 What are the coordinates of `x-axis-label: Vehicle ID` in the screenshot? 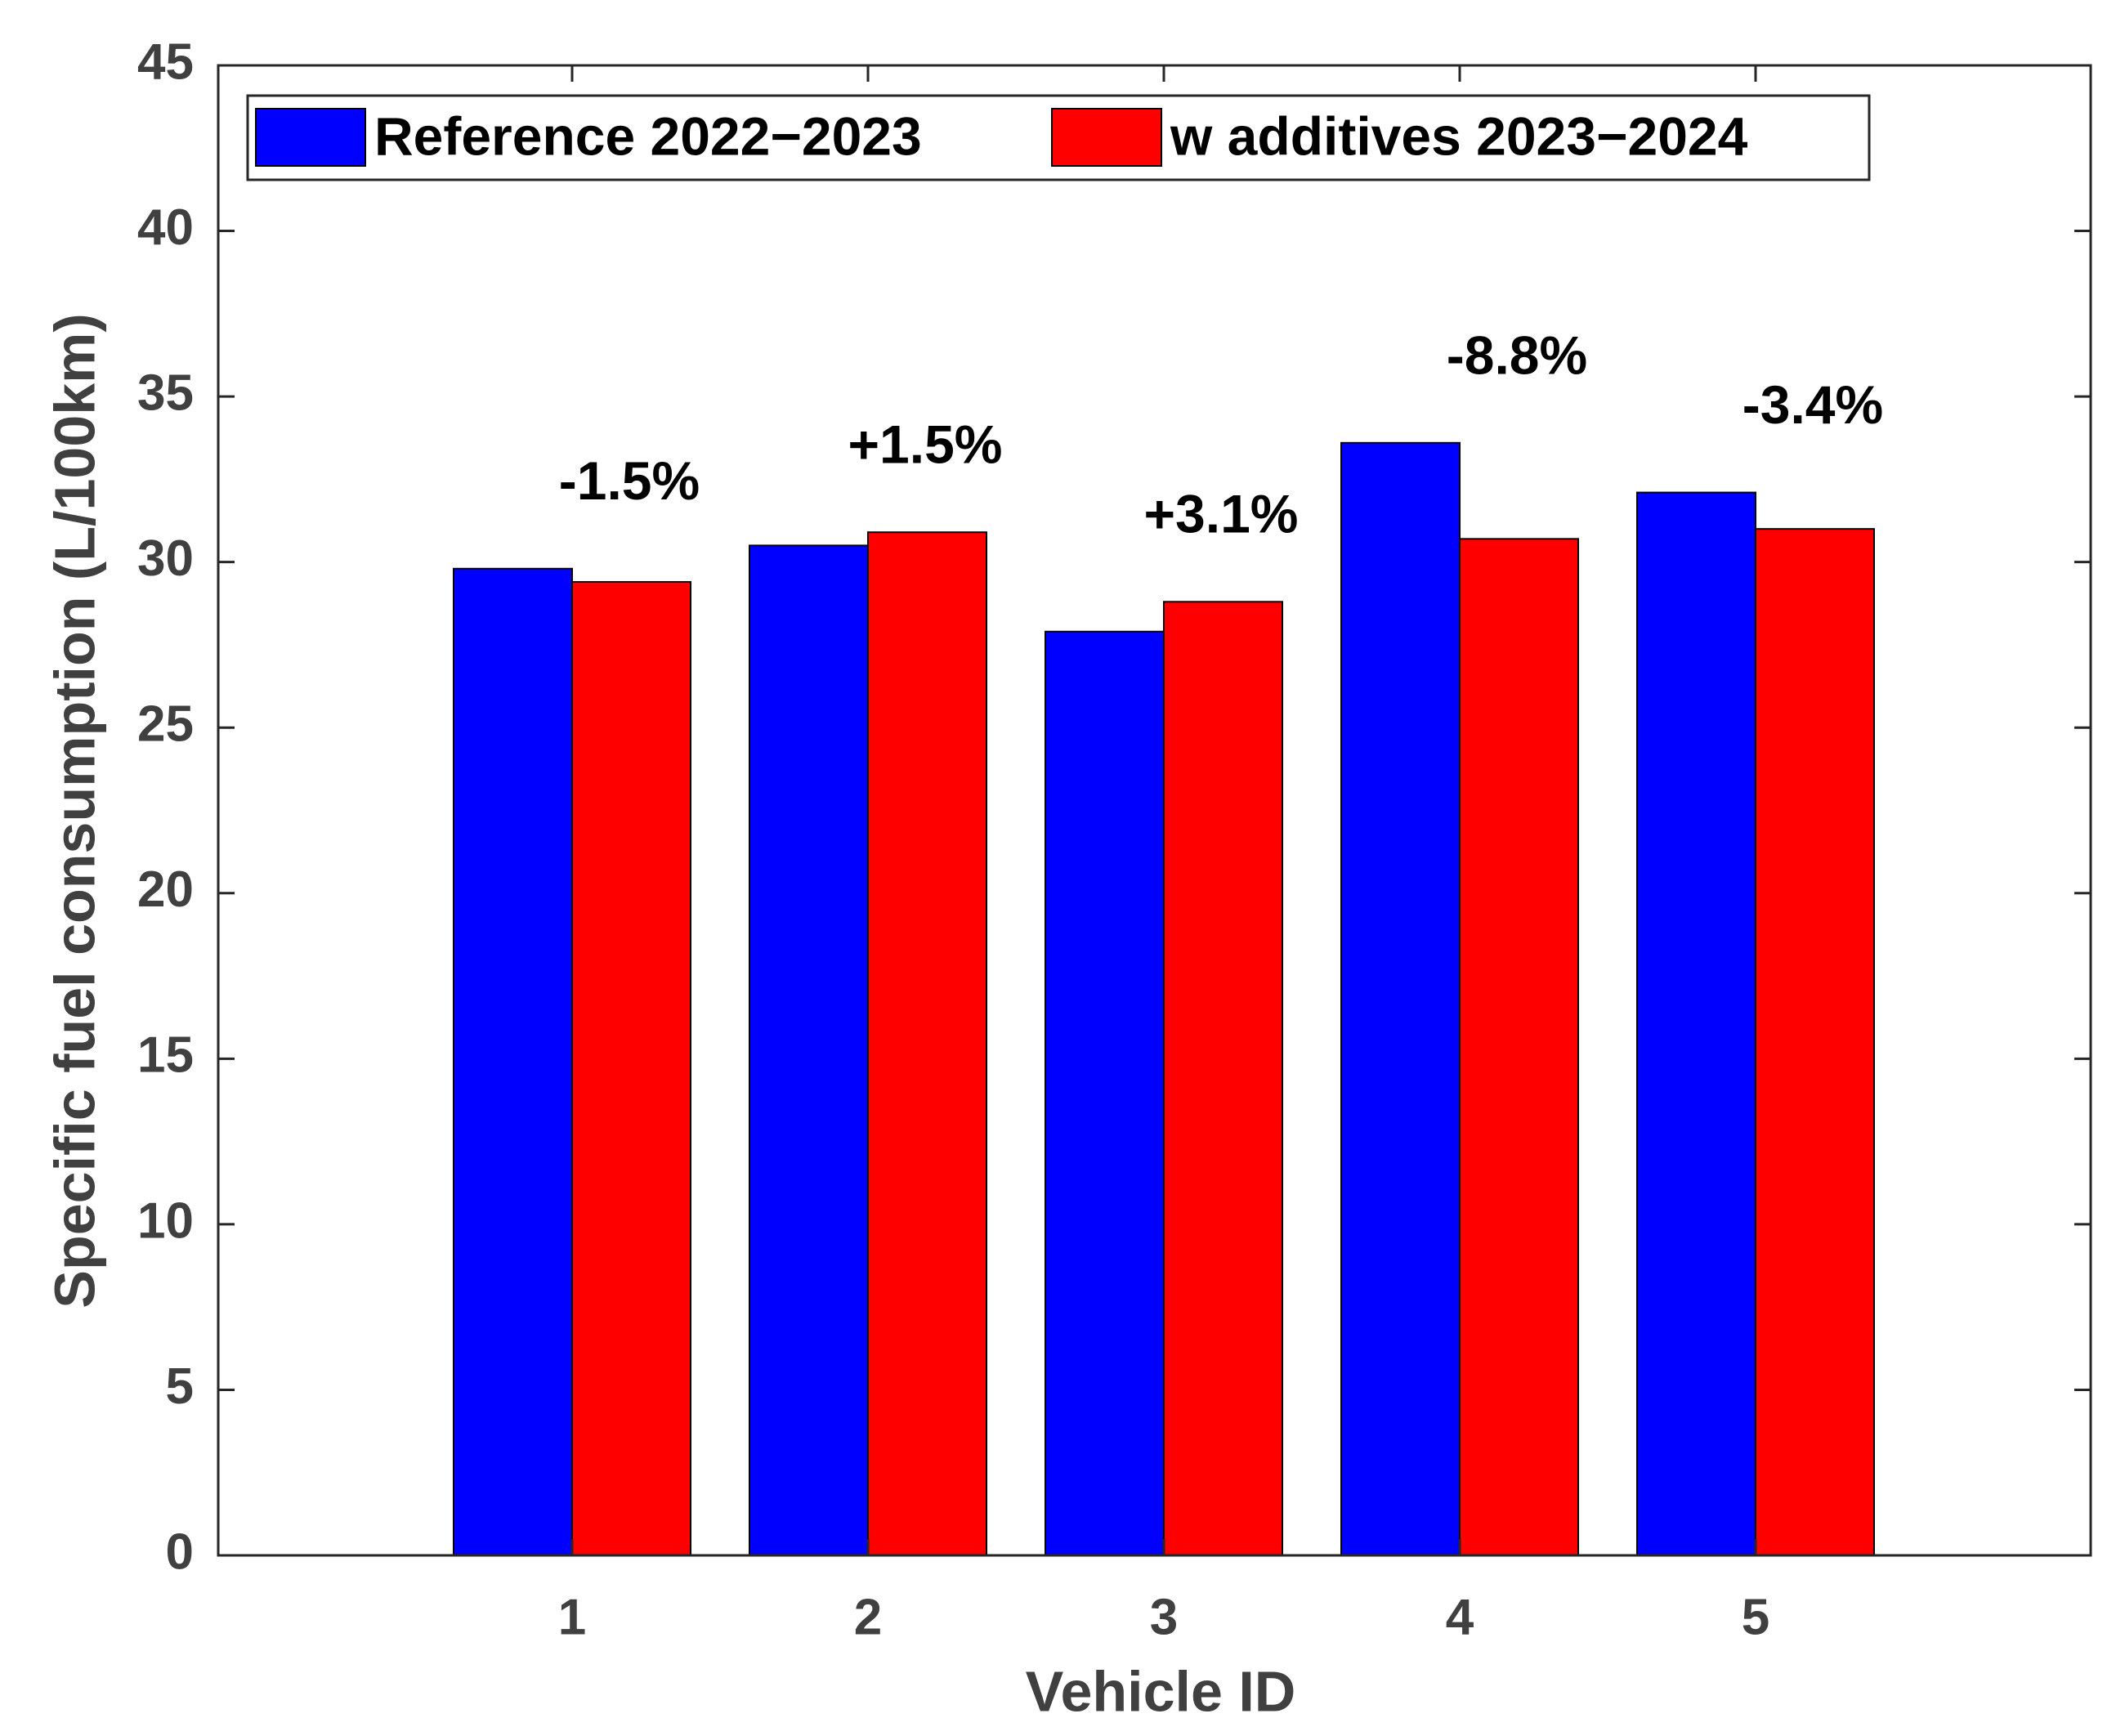 It's located at (1161, 1691).